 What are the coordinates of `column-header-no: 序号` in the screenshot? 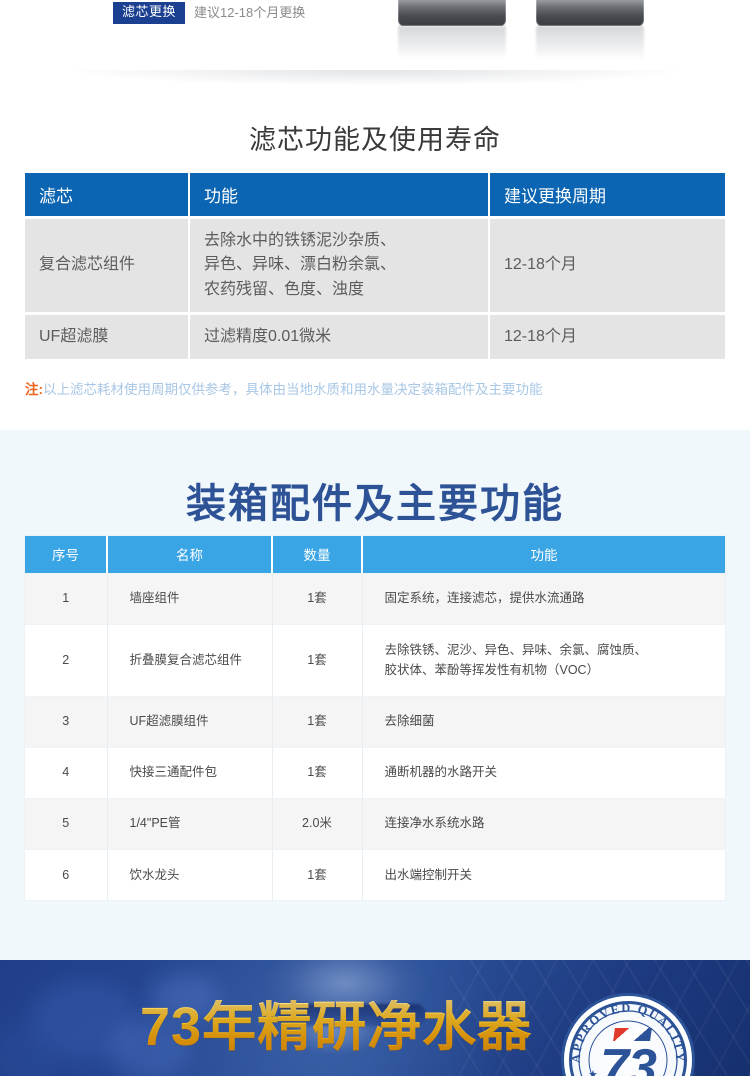 It's located at (66, 554).